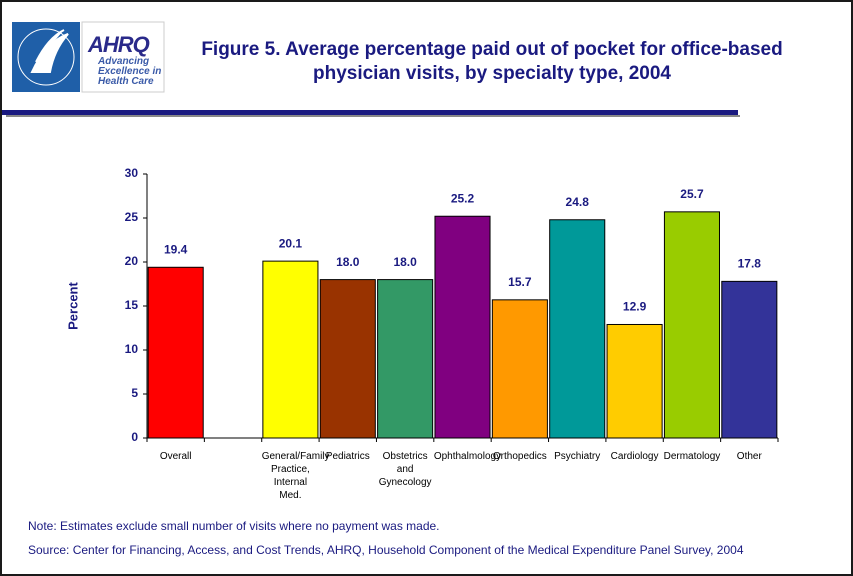 The height and width of the screenshot is (576, 853). Describe the element at coordinates (132, 217) in the screenshot. I see `y-tick-label: 25` at that location.